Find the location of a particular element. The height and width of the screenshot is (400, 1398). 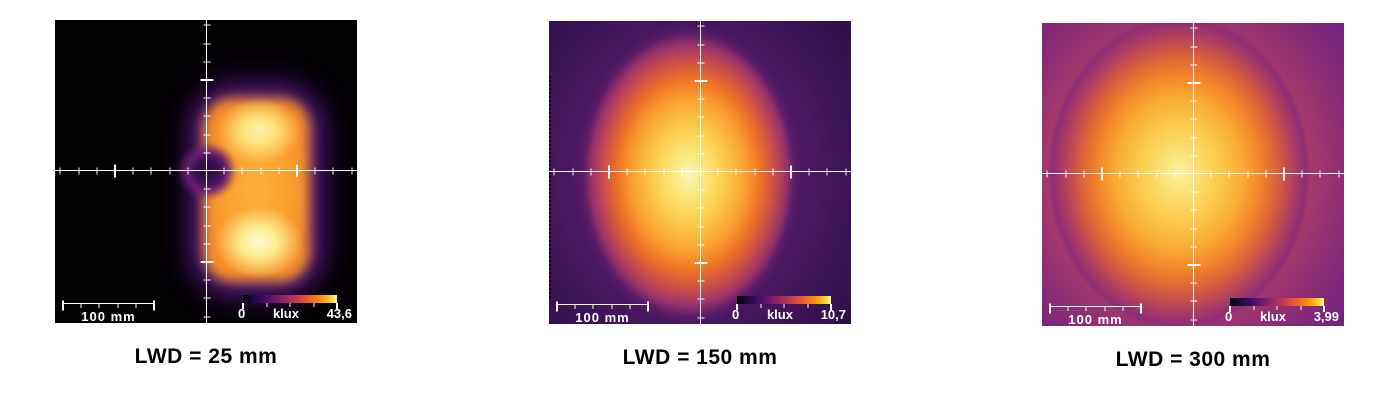

panel-caption: LWD = 150 mm is located at coordinates (700, 357).